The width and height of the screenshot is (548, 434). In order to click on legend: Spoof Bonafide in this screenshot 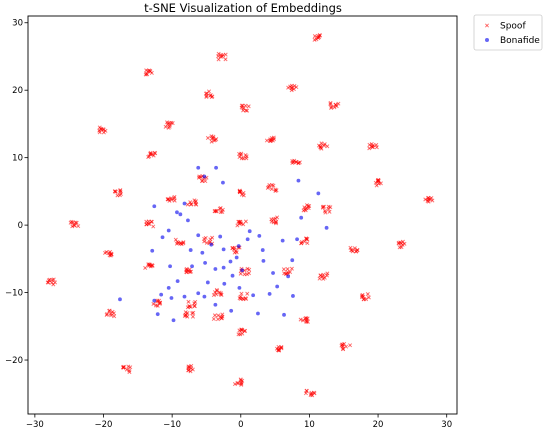, I will do `click(508, 32)`.